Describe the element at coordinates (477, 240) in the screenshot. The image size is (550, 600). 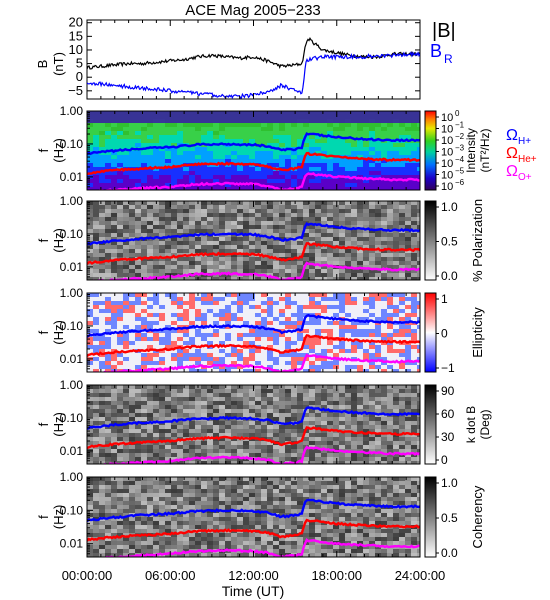
I see `colorbar-label: % Polarization` at that location.